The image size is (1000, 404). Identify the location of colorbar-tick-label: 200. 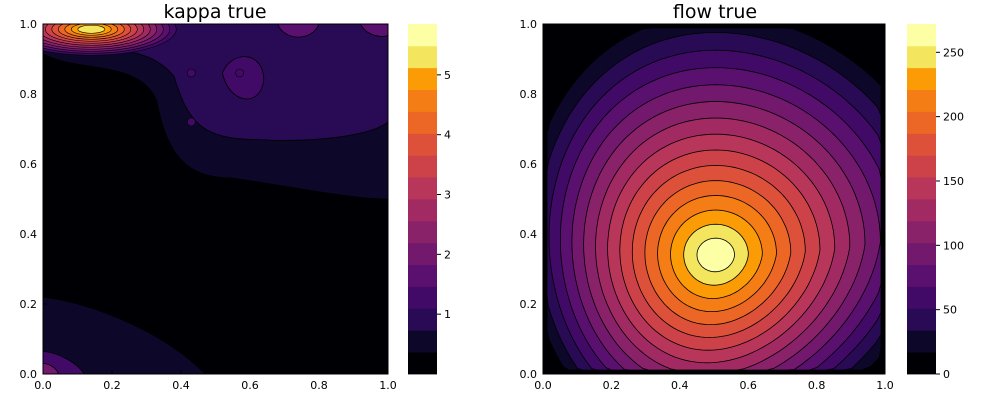
(953, 117).